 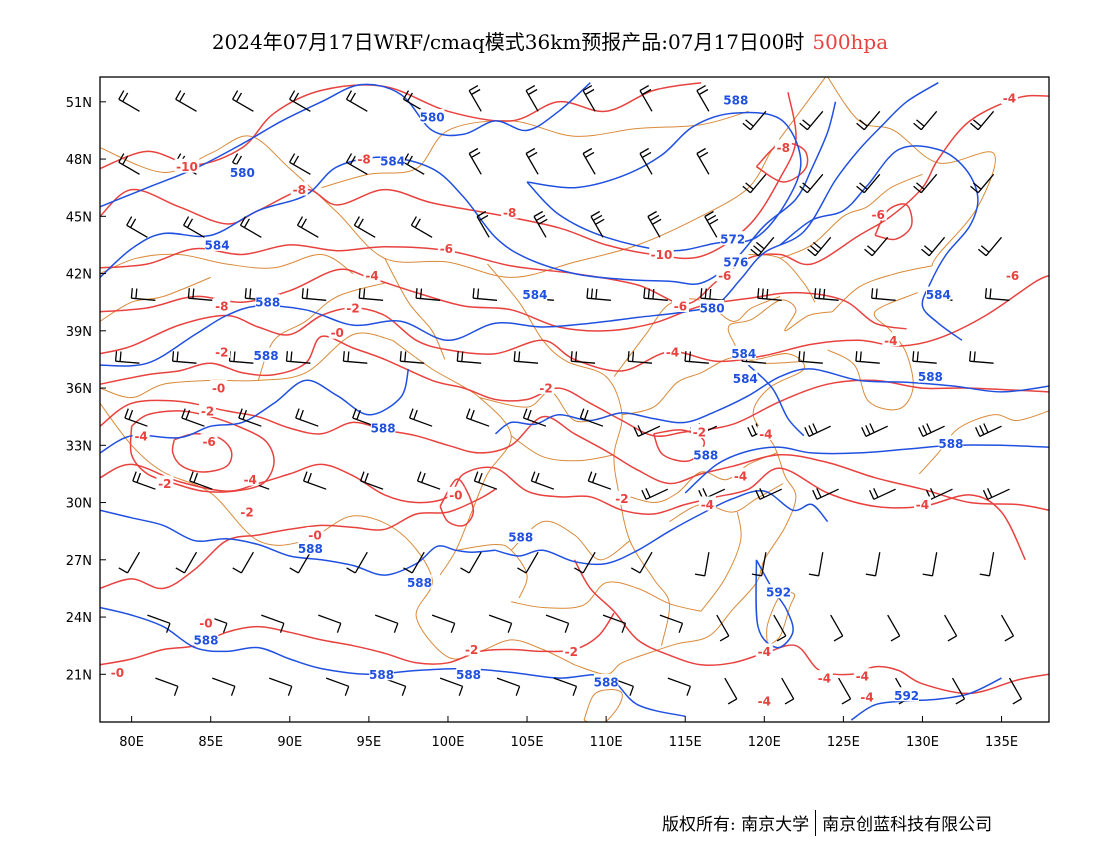 I want to click on x-tick-label: 125E, so click(x=843, y=742).